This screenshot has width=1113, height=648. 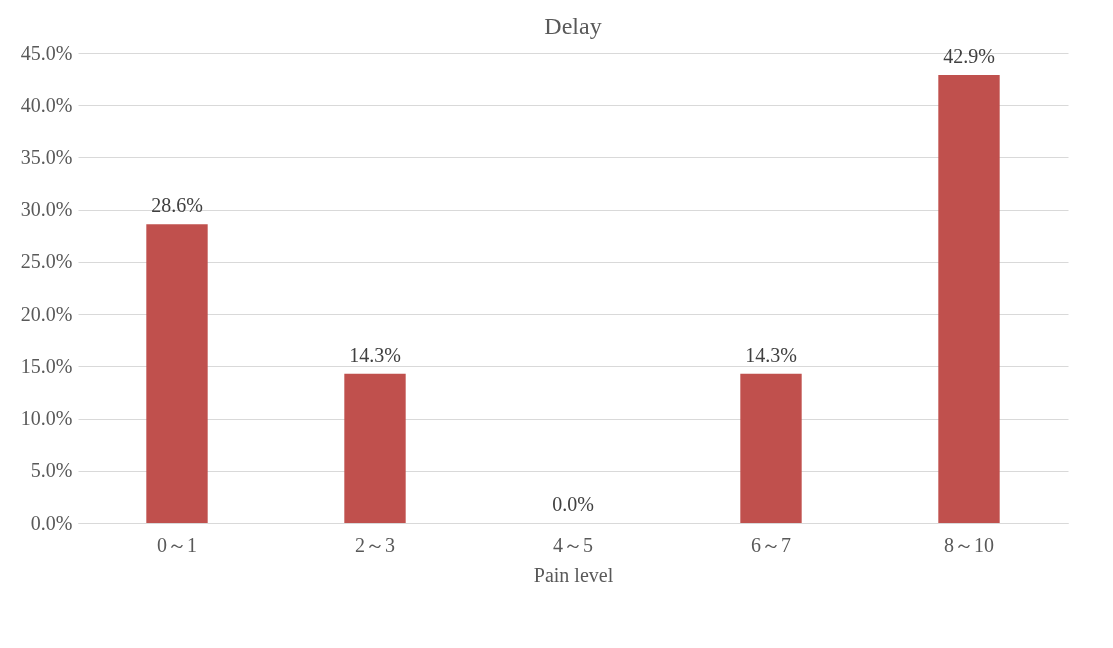 What do you see at coordinates (51, 522) in the screenshot?
I see `y-tick-label: 0.0%` at bounding box center [51, 522].